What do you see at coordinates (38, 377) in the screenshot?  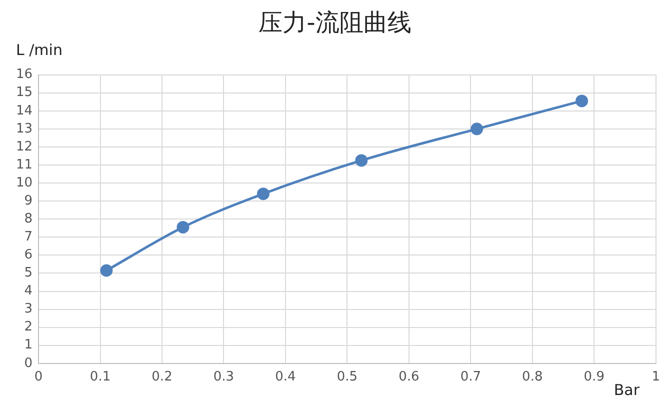 I see `x-tick-label: 0` at bounding box center [38, 377].